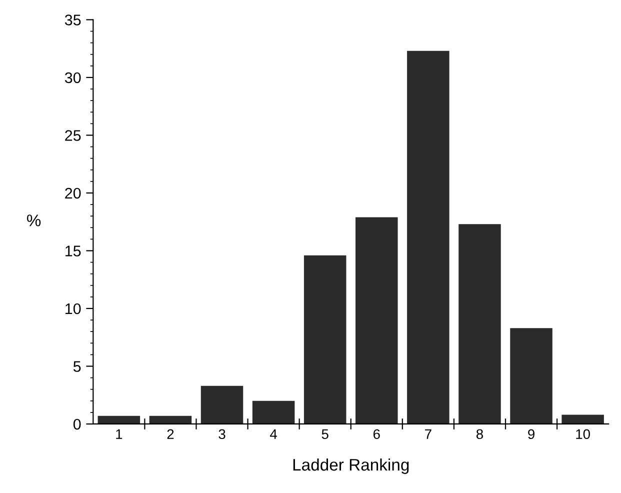 The width and height of the screenshot is (621, 493). I want to click on x-tick-label: 8, so click(479, 434).